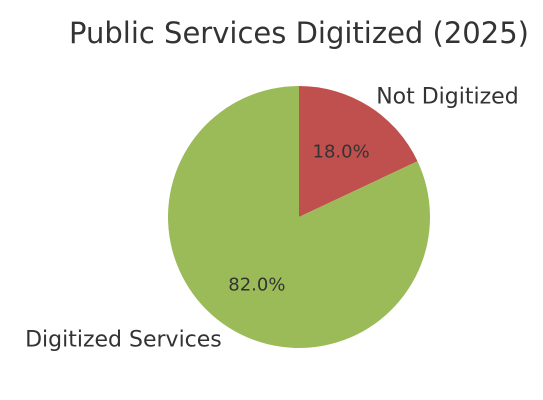 Image resolution: width=543 pixels, height=400 pixels. What do you see at coordinates (123, 340) in the screenshot?
I see `pie-category-label: Digitized Services` at bounding box center [123, 340].